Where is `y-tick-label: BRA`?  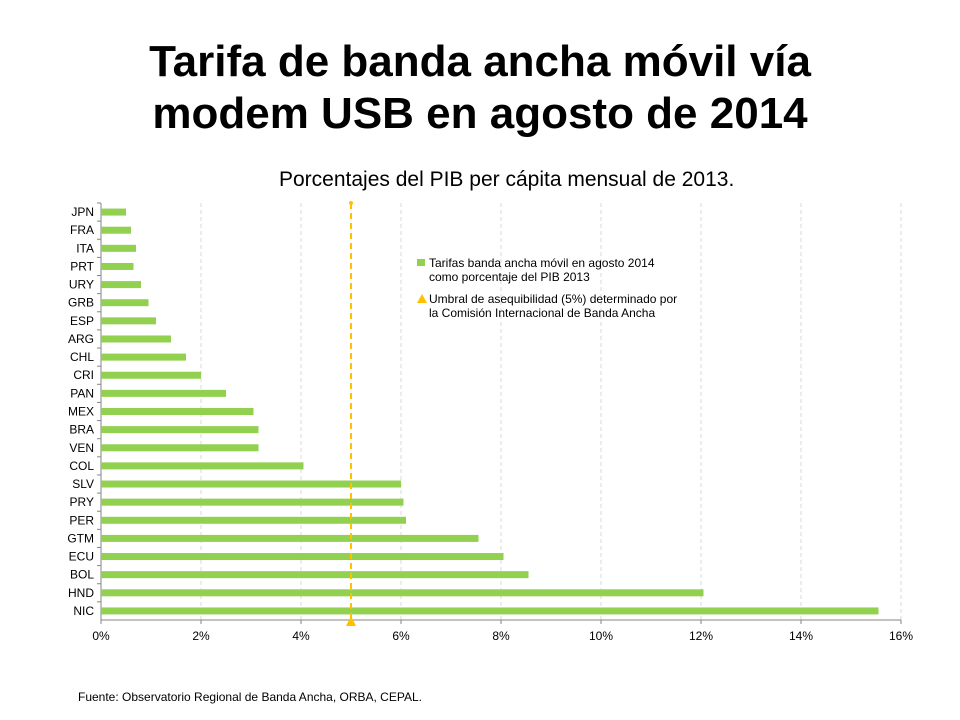
y-tick-label: BRA is located at coordinates (81, 430).